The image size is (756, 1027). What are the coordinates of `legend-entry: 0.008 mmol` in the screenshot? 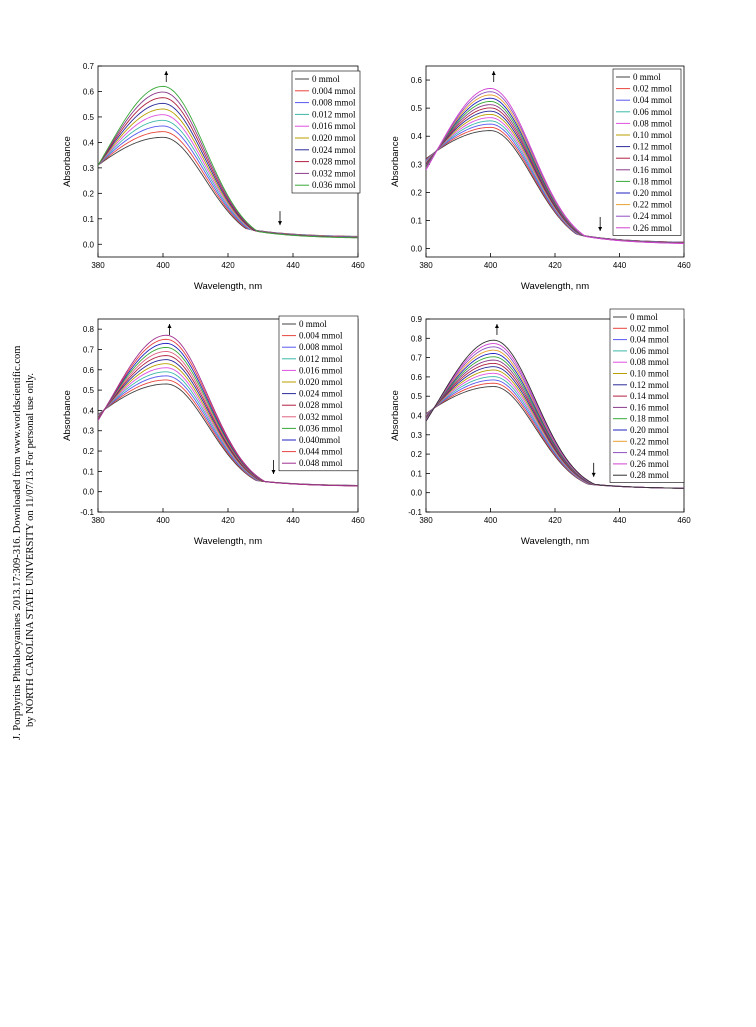 It's located at (321, 347).